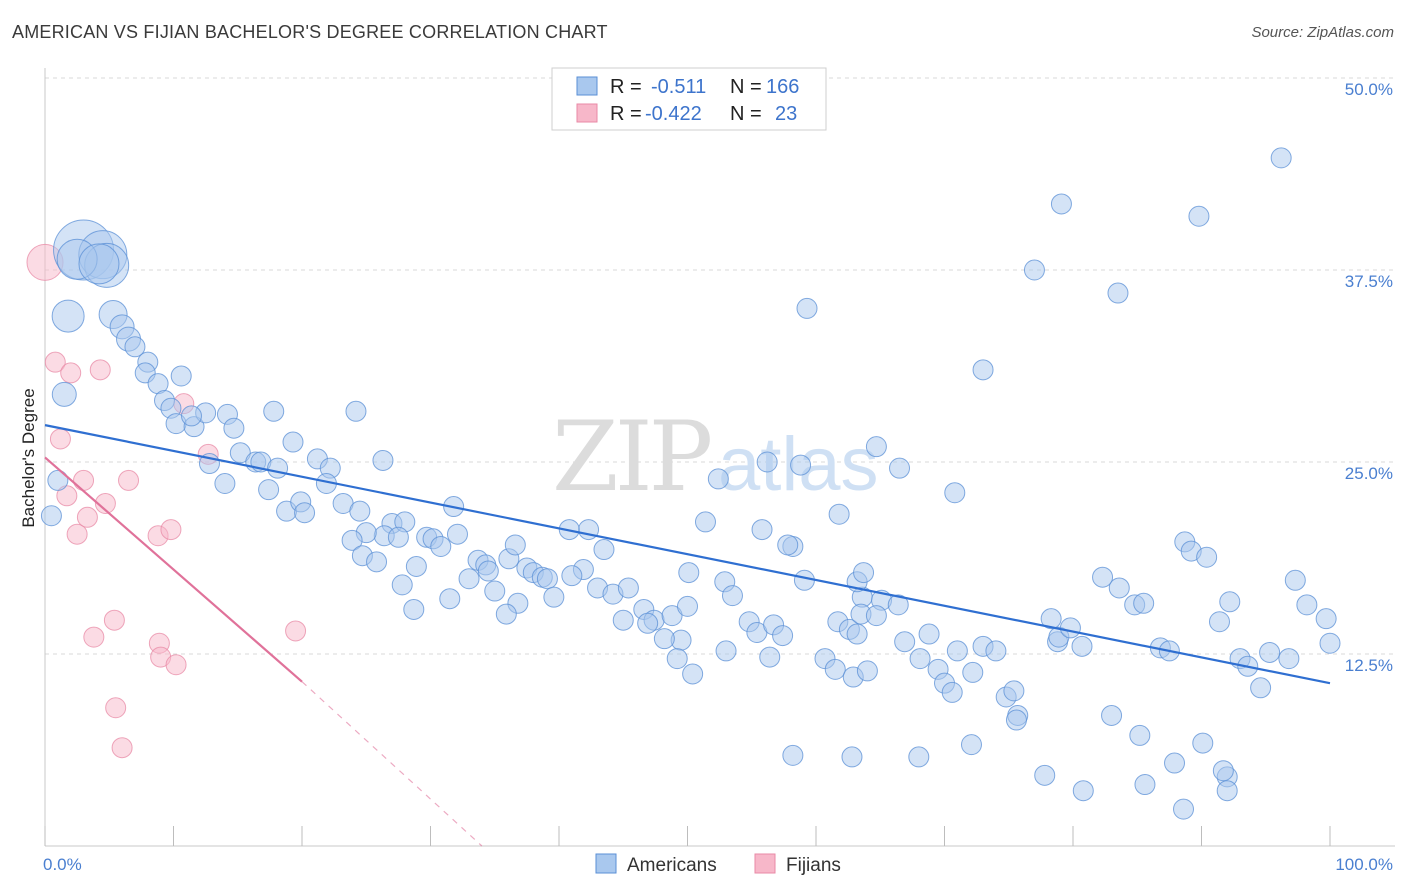 The width and height of the screenshot is (1406, 892). Describe the element at coordinates (782, 87) in the screenshot. I see `legend-n-value-1: 166` at that location.